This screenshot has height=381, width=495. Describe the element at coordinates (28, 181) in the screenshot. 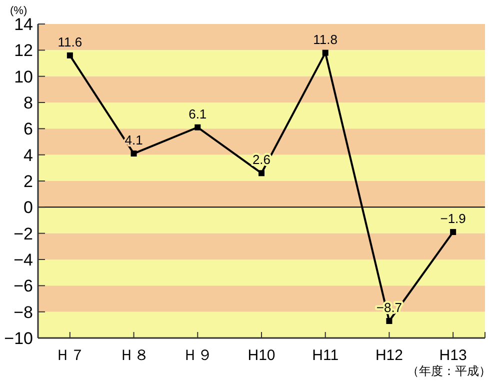

I see `y-tick-label: 2` at that location.